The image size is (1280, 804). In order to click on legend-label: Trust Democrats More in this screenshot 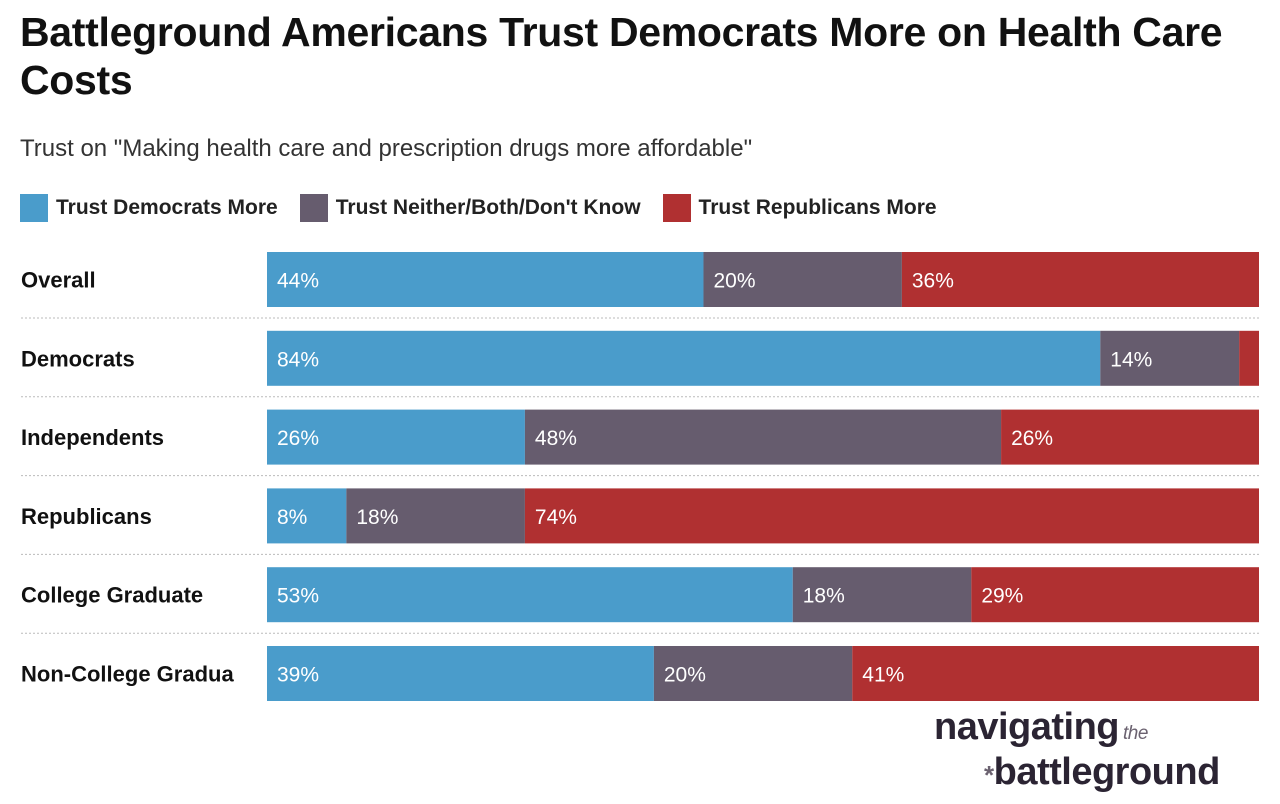, I will do `click(167, 207)`.